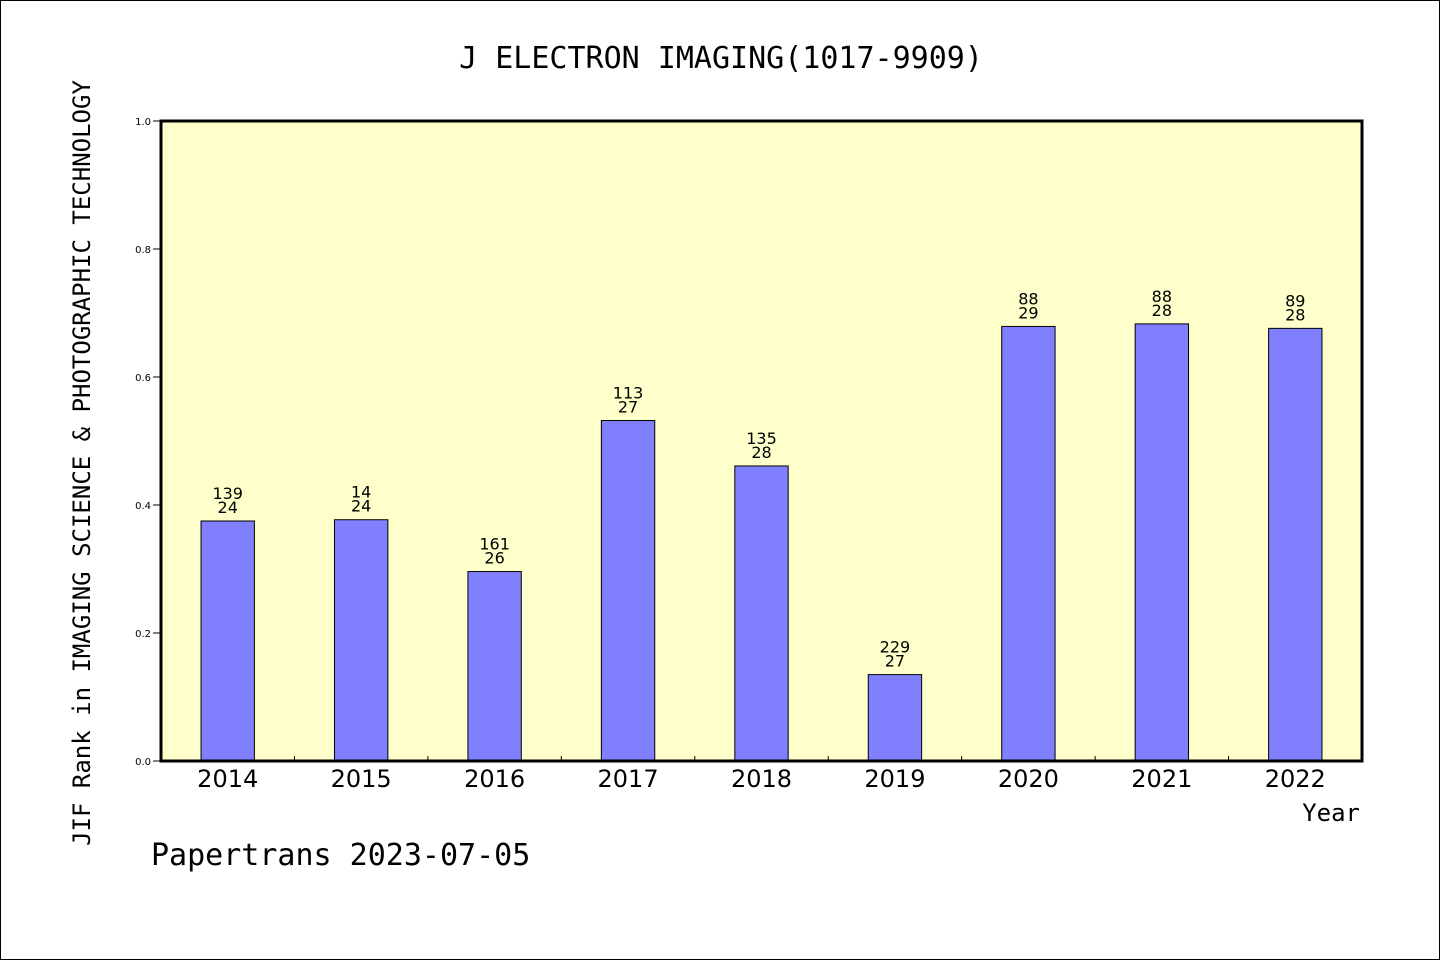  Describe the element at coordinates (628, 407) in the screenshot. I see `data-label-2017-line2: 27` at that location.